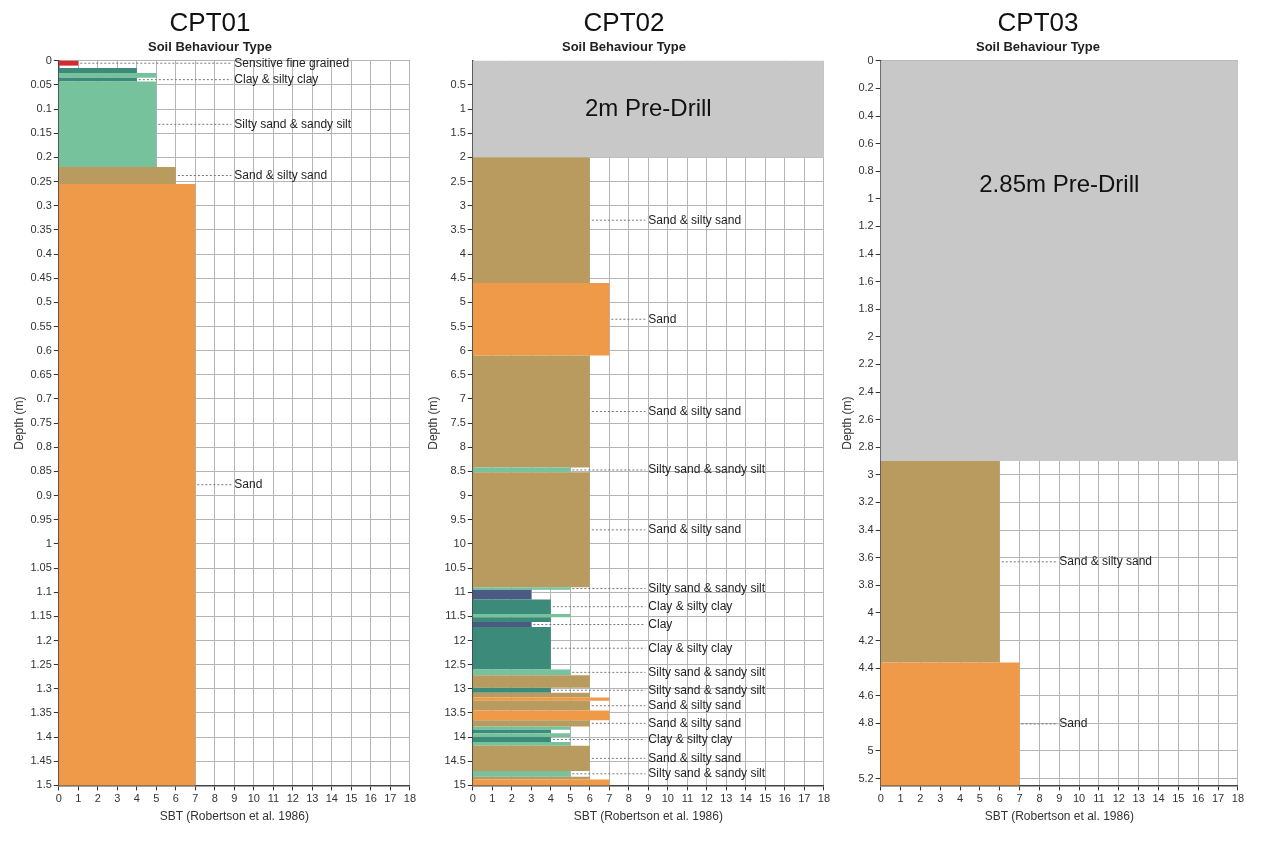  What do you see at coordinates (459, 687) in the screenshot?
I see `y-tick-label: 13` at bounding box center [459, 687].